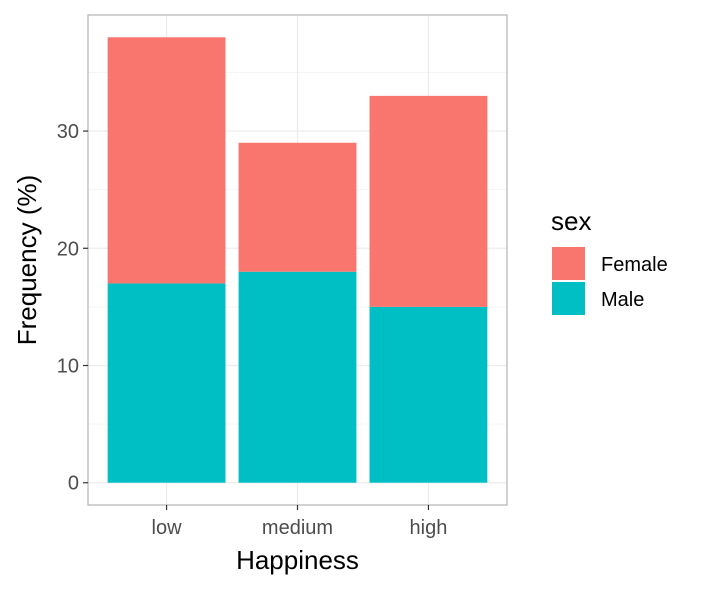 The image size is (708, 590). Describe the element at coordinates (297, 377) in the screenshot. I see `bar-male-medium` at that location.